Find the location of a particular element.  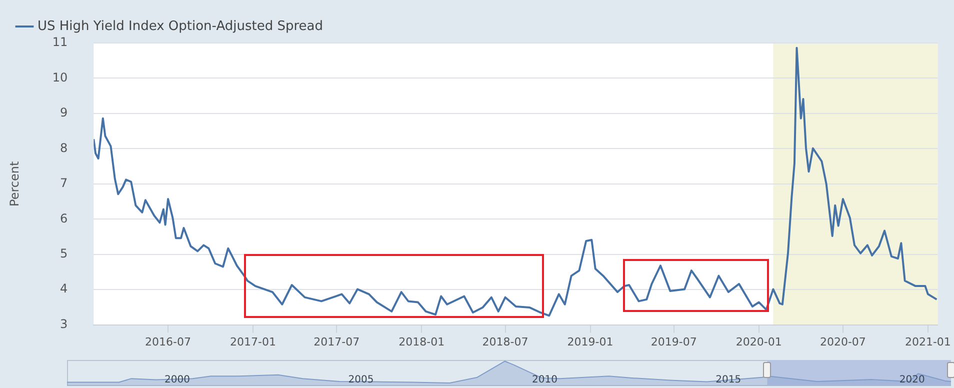

y-tick-label: 7 is located at coordinates (64, 183).